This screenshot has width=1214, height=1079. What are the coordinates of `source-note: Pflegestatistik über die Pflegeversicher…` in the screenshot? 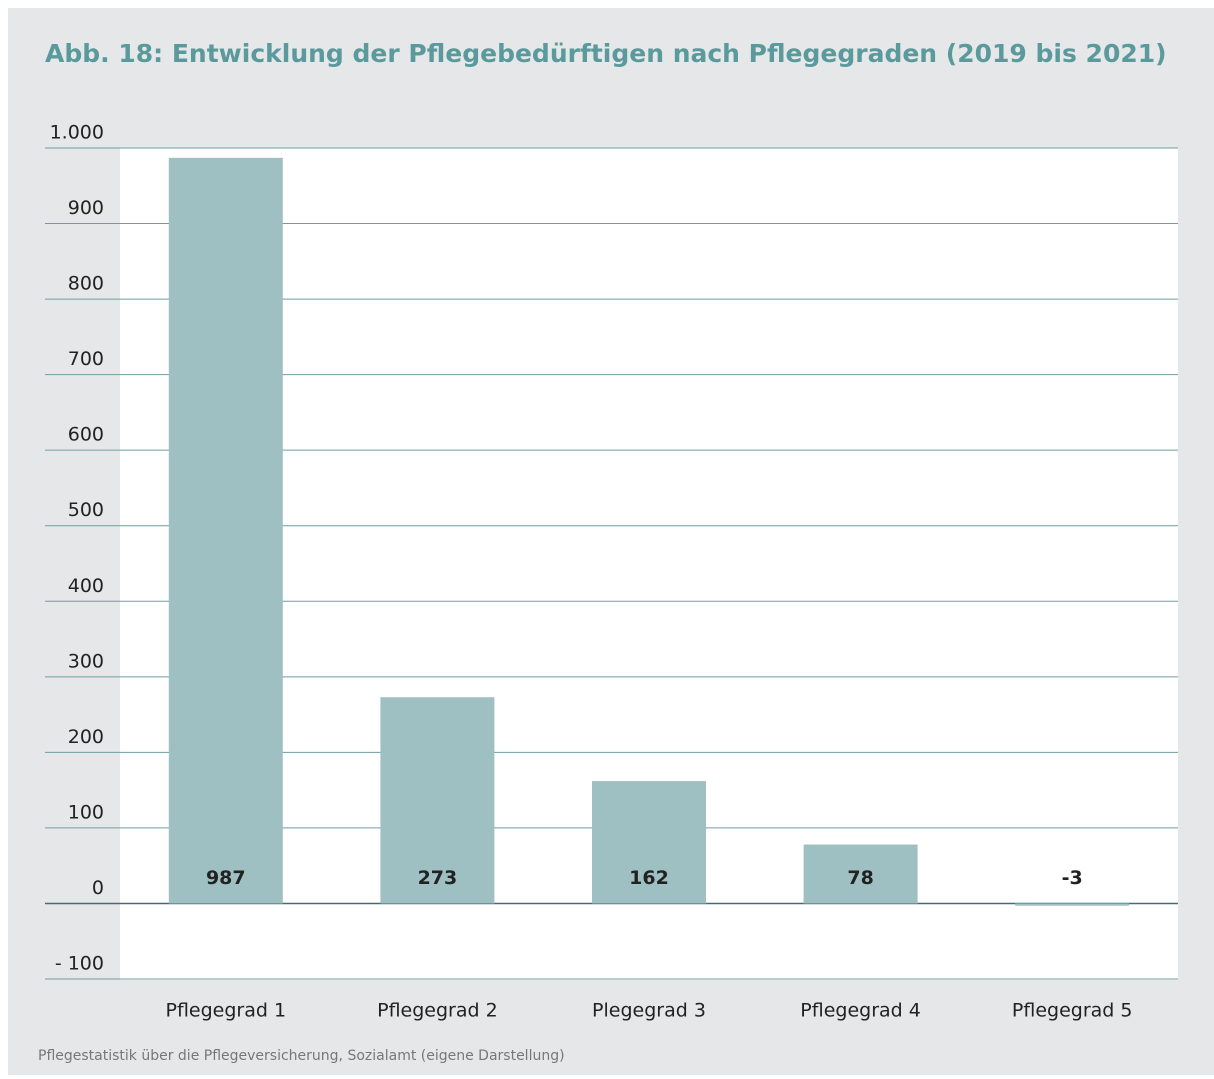 It's located at (301, 1056).